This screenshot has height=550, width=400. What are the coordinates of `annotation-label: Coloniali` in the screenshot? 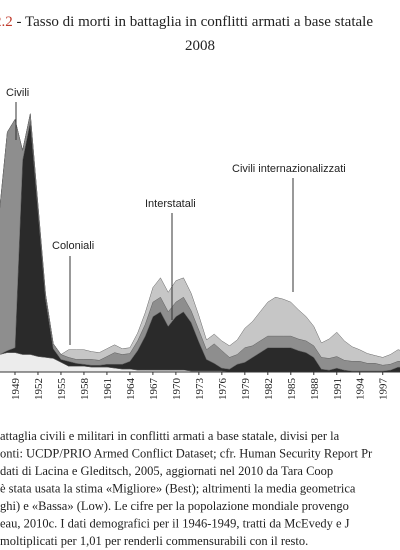 It's located at (73, 246).